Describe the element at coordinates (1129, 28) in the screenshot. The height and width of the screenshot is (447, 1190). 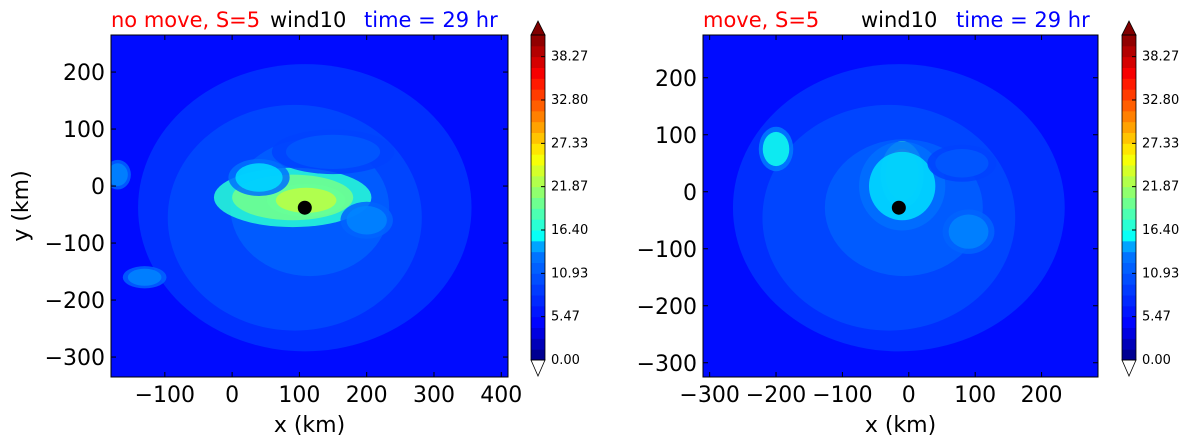
I see `colorbar-extend-max` at that location.